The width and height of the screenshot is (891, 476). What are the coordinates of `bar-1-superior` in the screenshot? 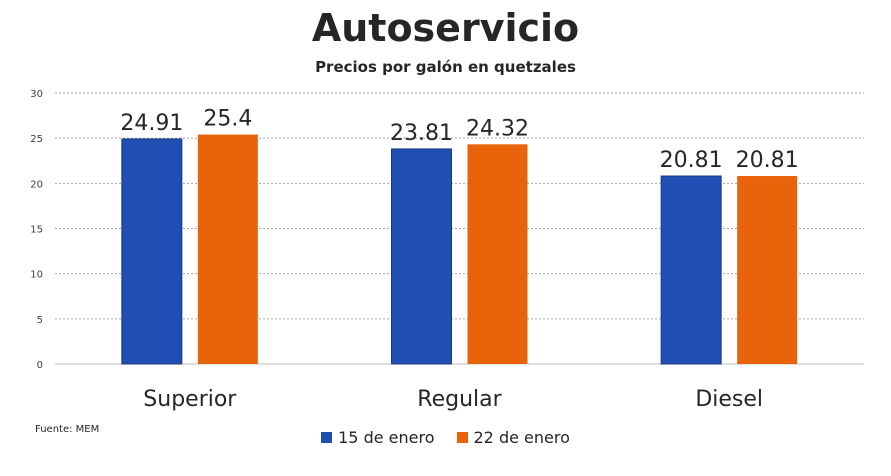 It's located at (152, 251).